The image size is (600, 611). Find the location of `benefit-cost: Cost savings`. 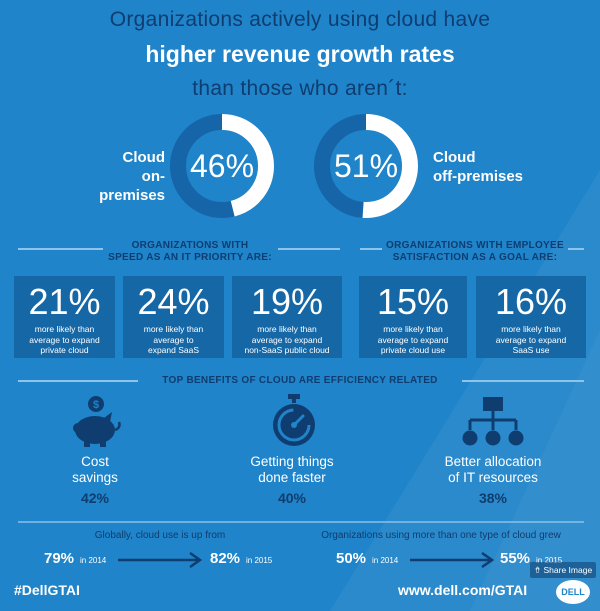

benefit-cost: Cost savings is located at coordinates (95, 470).